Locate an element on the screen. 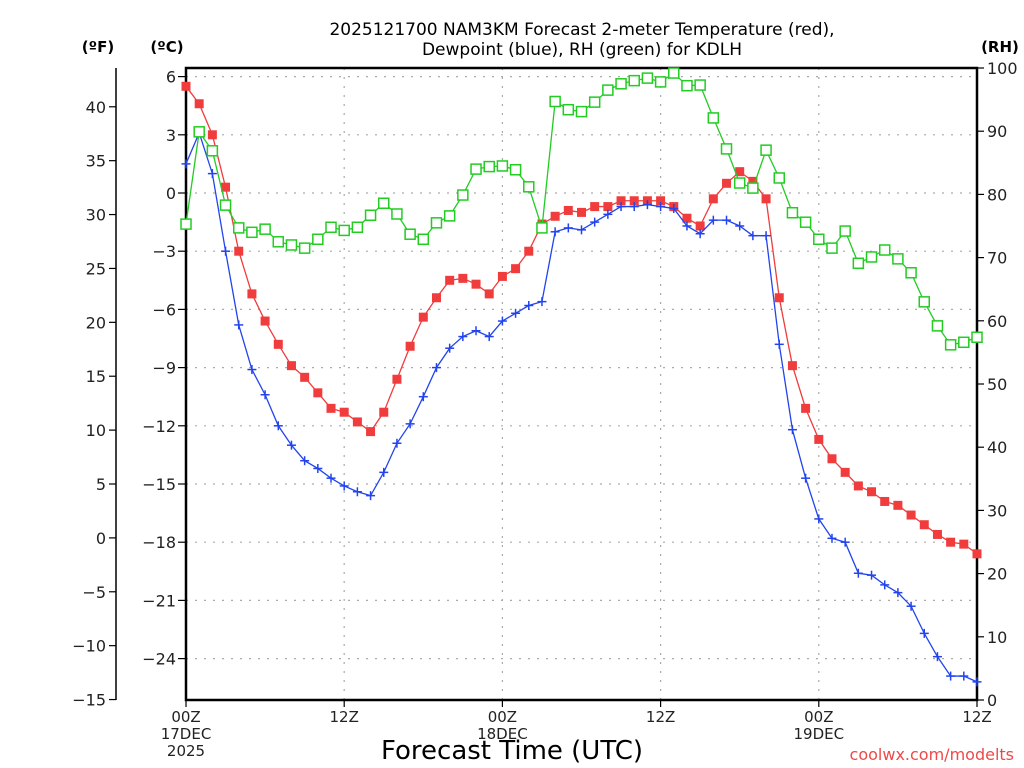 This screenshot has height=768, width=1024. fahrenheit-tick-label: −10 is located at coordinates (89, 646).